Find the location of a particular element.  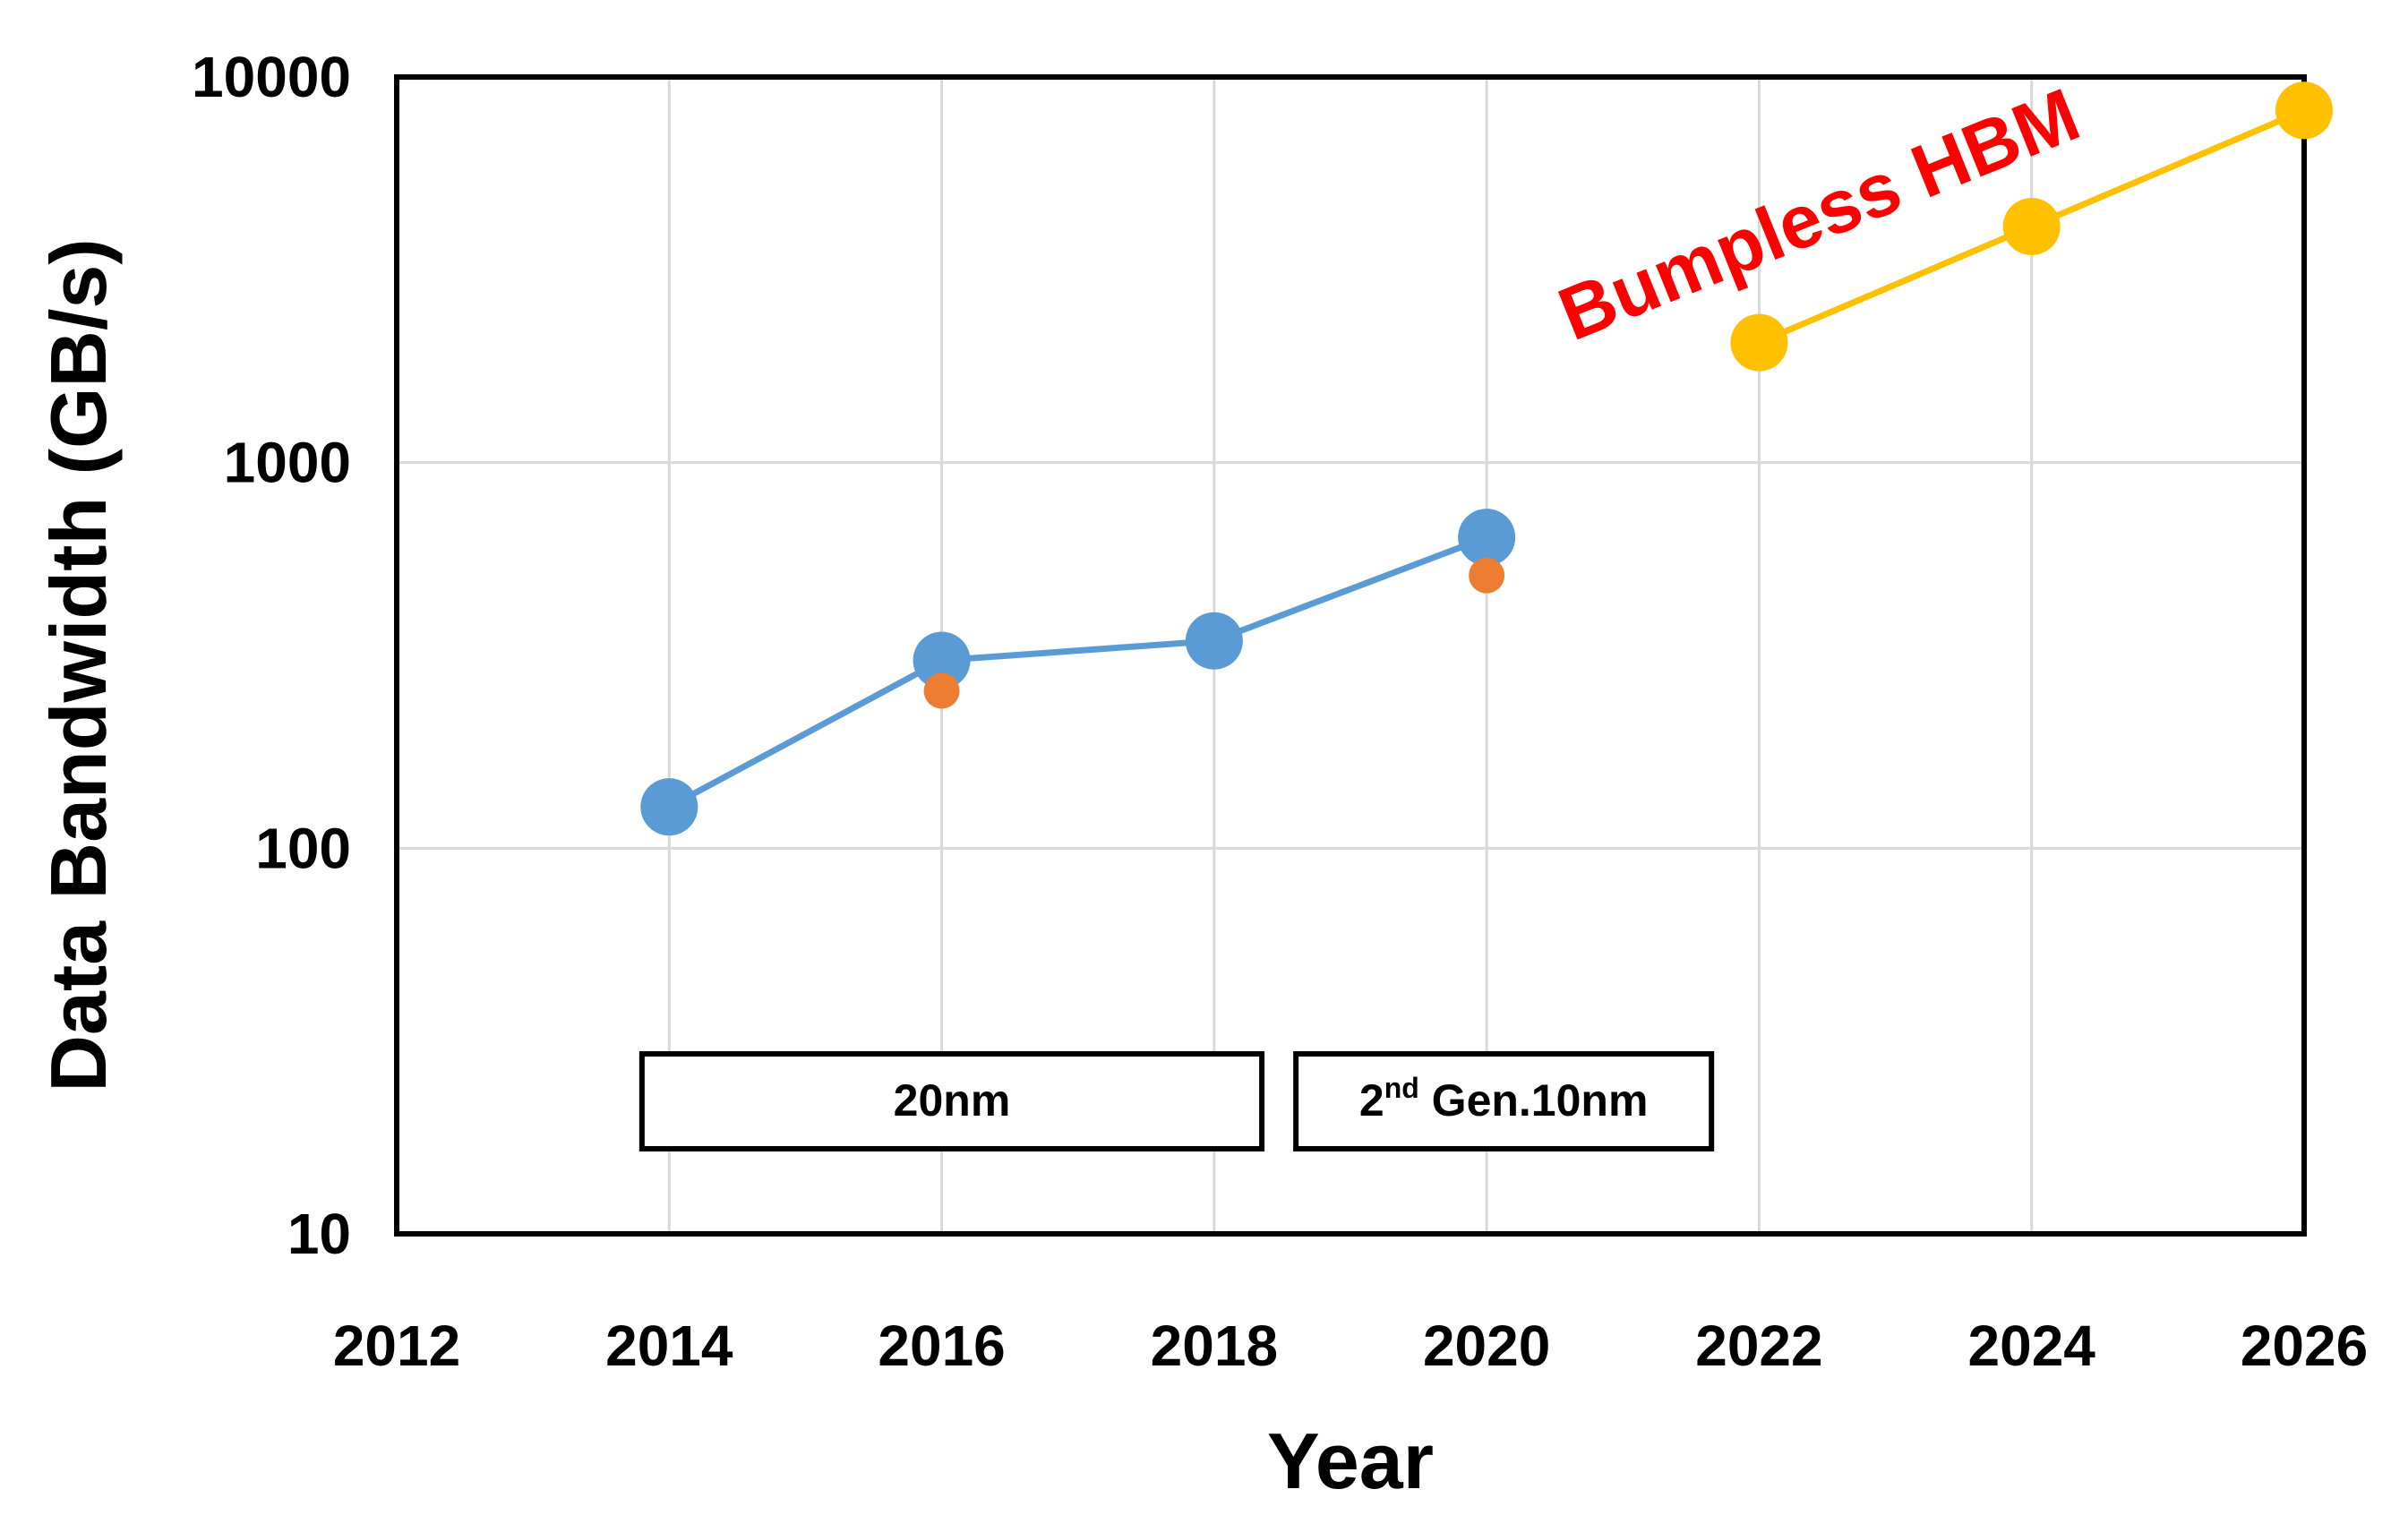

process-box-label-text: Gen.10nm is located at coordinates (1534, 1101).